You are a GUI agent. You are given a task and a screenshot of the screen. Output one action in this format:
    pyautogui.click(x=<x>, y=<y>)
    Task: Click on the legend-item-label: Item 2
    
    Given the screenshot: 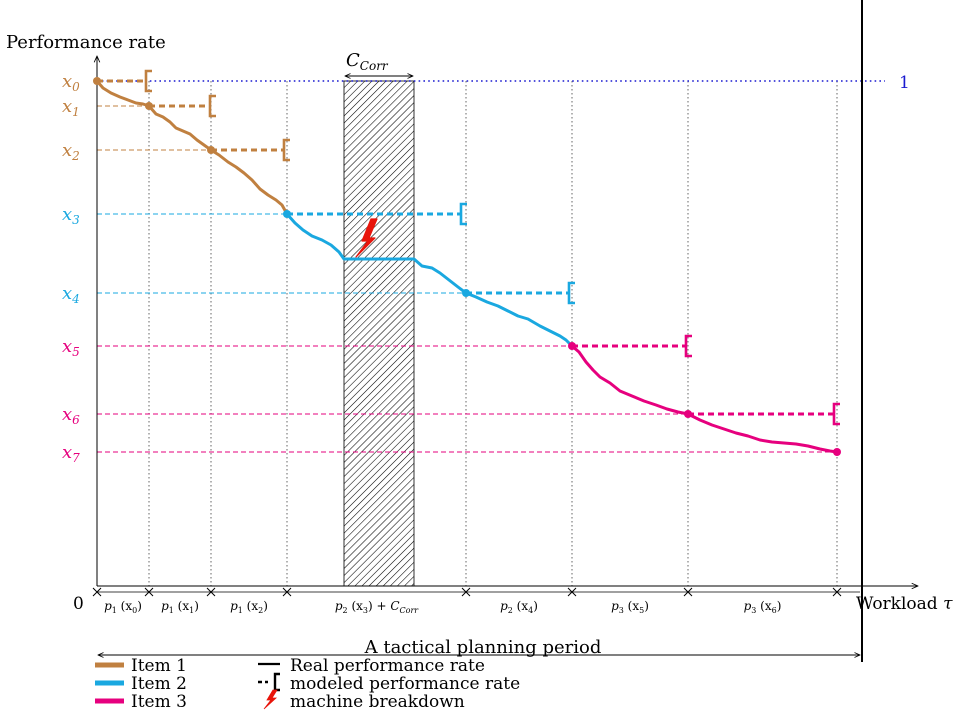 What is the action you would take?
    pyautogui.click(x=159, y=684)
    